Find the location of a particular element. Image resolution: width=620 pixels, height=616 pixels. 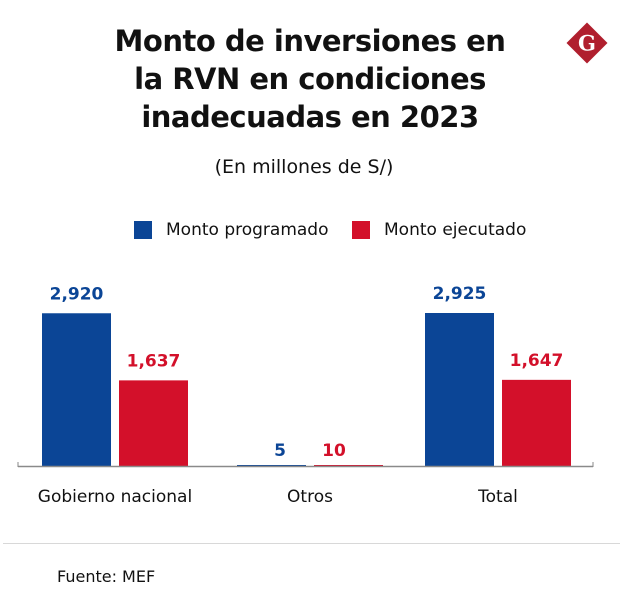

source-note: Fuente: MEF is located at coordinates (106, 576).